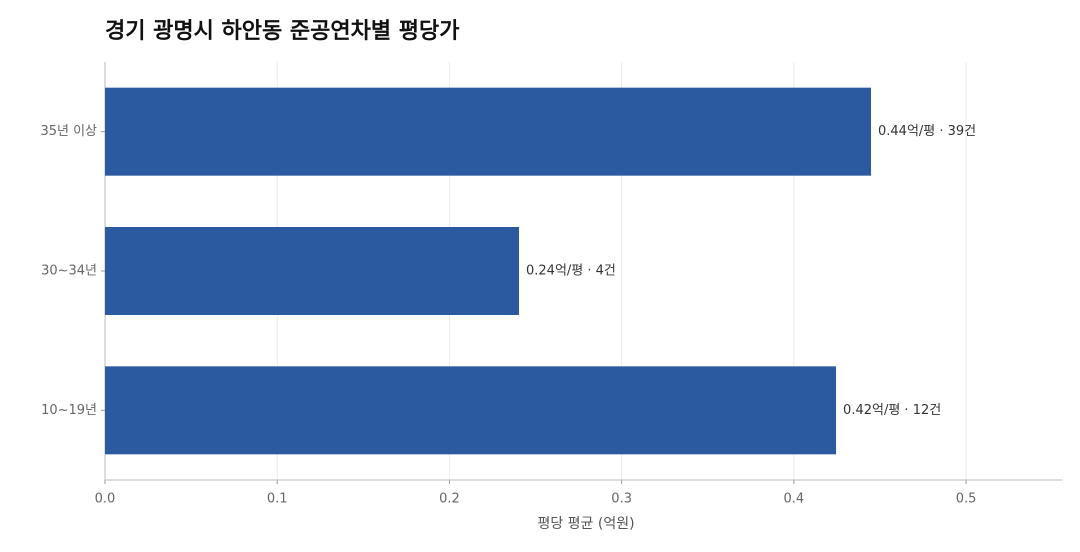 The height and width of the screenshot is (552, 1080). What do you see at coordinates (585, 524) in the screenshot?
I see `x-axis-title: 평당 평균 (억원)` at bounding box center [585, 524].